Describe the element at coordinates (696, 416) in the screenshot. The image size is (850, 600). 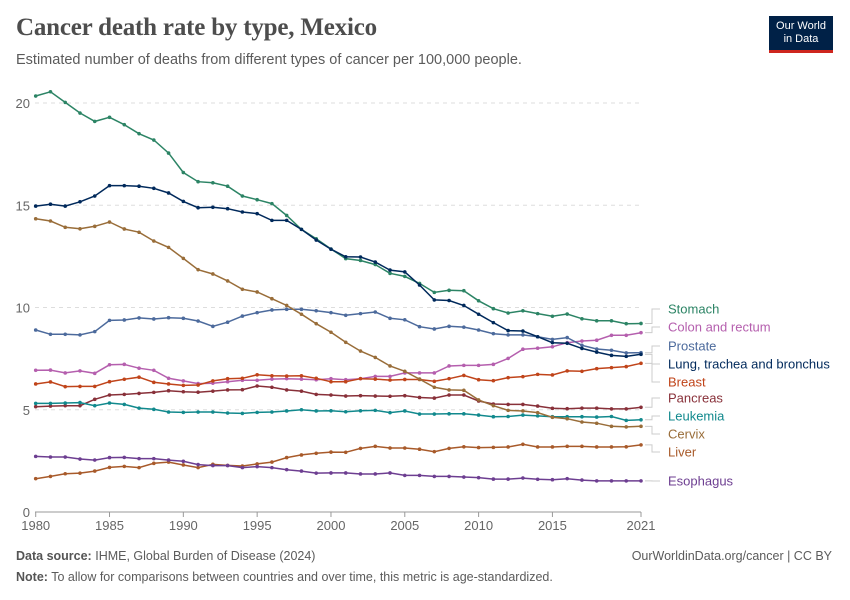
I see `legend-label: Leukemia` at that location.